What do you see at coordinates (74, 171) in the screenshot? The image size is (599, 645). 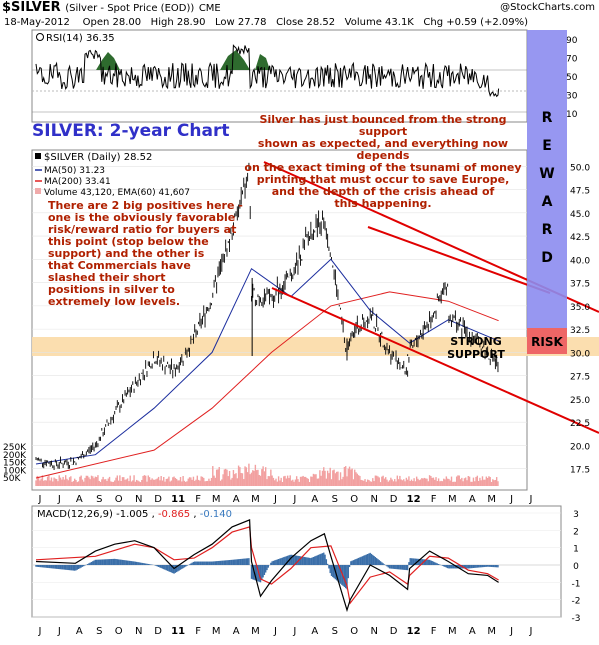 I see `legend-ma50: MA(50) 31.23` at bounding box center [74, 171].